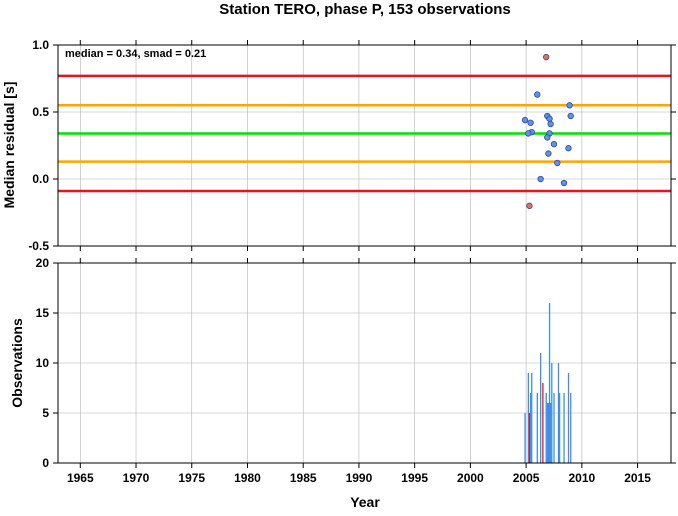 This screenshot has width=678, height=516. What do you see at coordinates (191, 478) in the screenshot?
I see `x-tick-label: 1975` at bounding box center [191, 478].